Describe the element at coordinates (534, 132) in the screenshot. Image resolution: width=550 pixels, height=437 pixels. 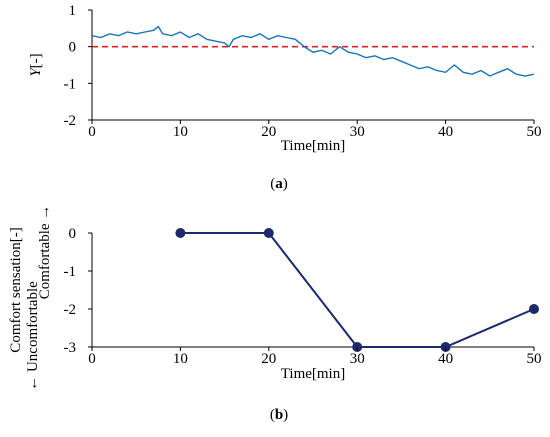
I see `chart-a-x-tick-label: 50` at that location.